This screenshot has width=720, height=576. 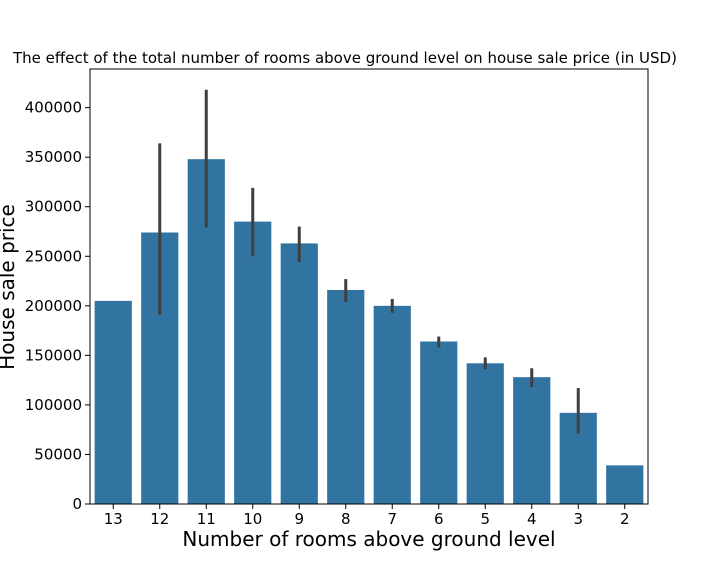 I want to click on x-tick-label-2: 2, so click(x=625, y=519).